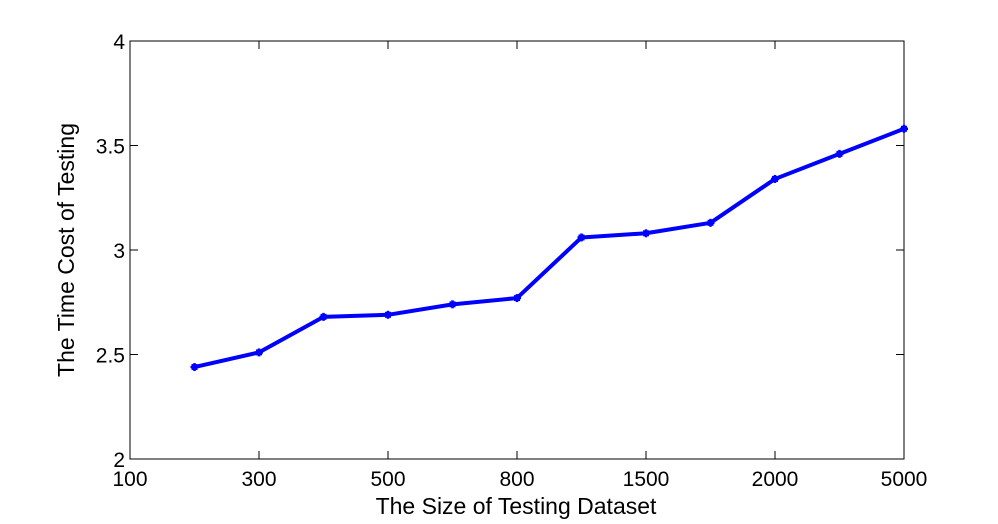  Describe the element at coordinates (119, 42) in the screenshot. I see `y-tick-label: 4` at that location.